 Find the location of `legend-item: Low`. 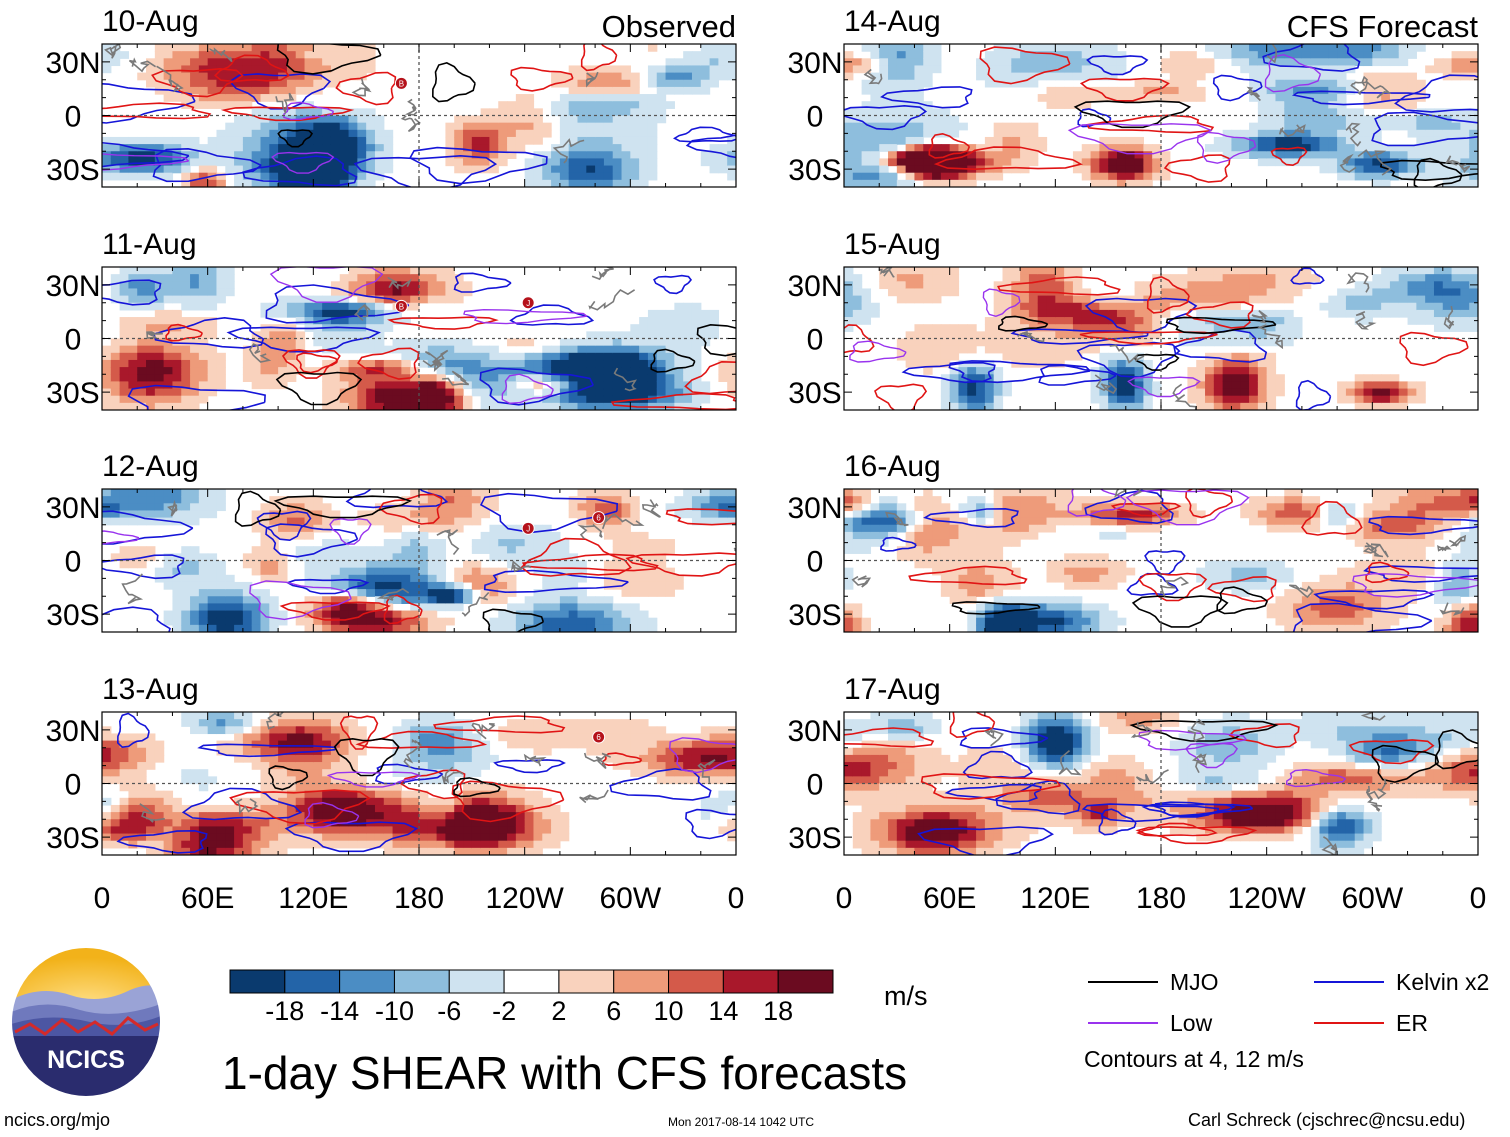

legend-item: Low is located at coordinates (1150, 1023).